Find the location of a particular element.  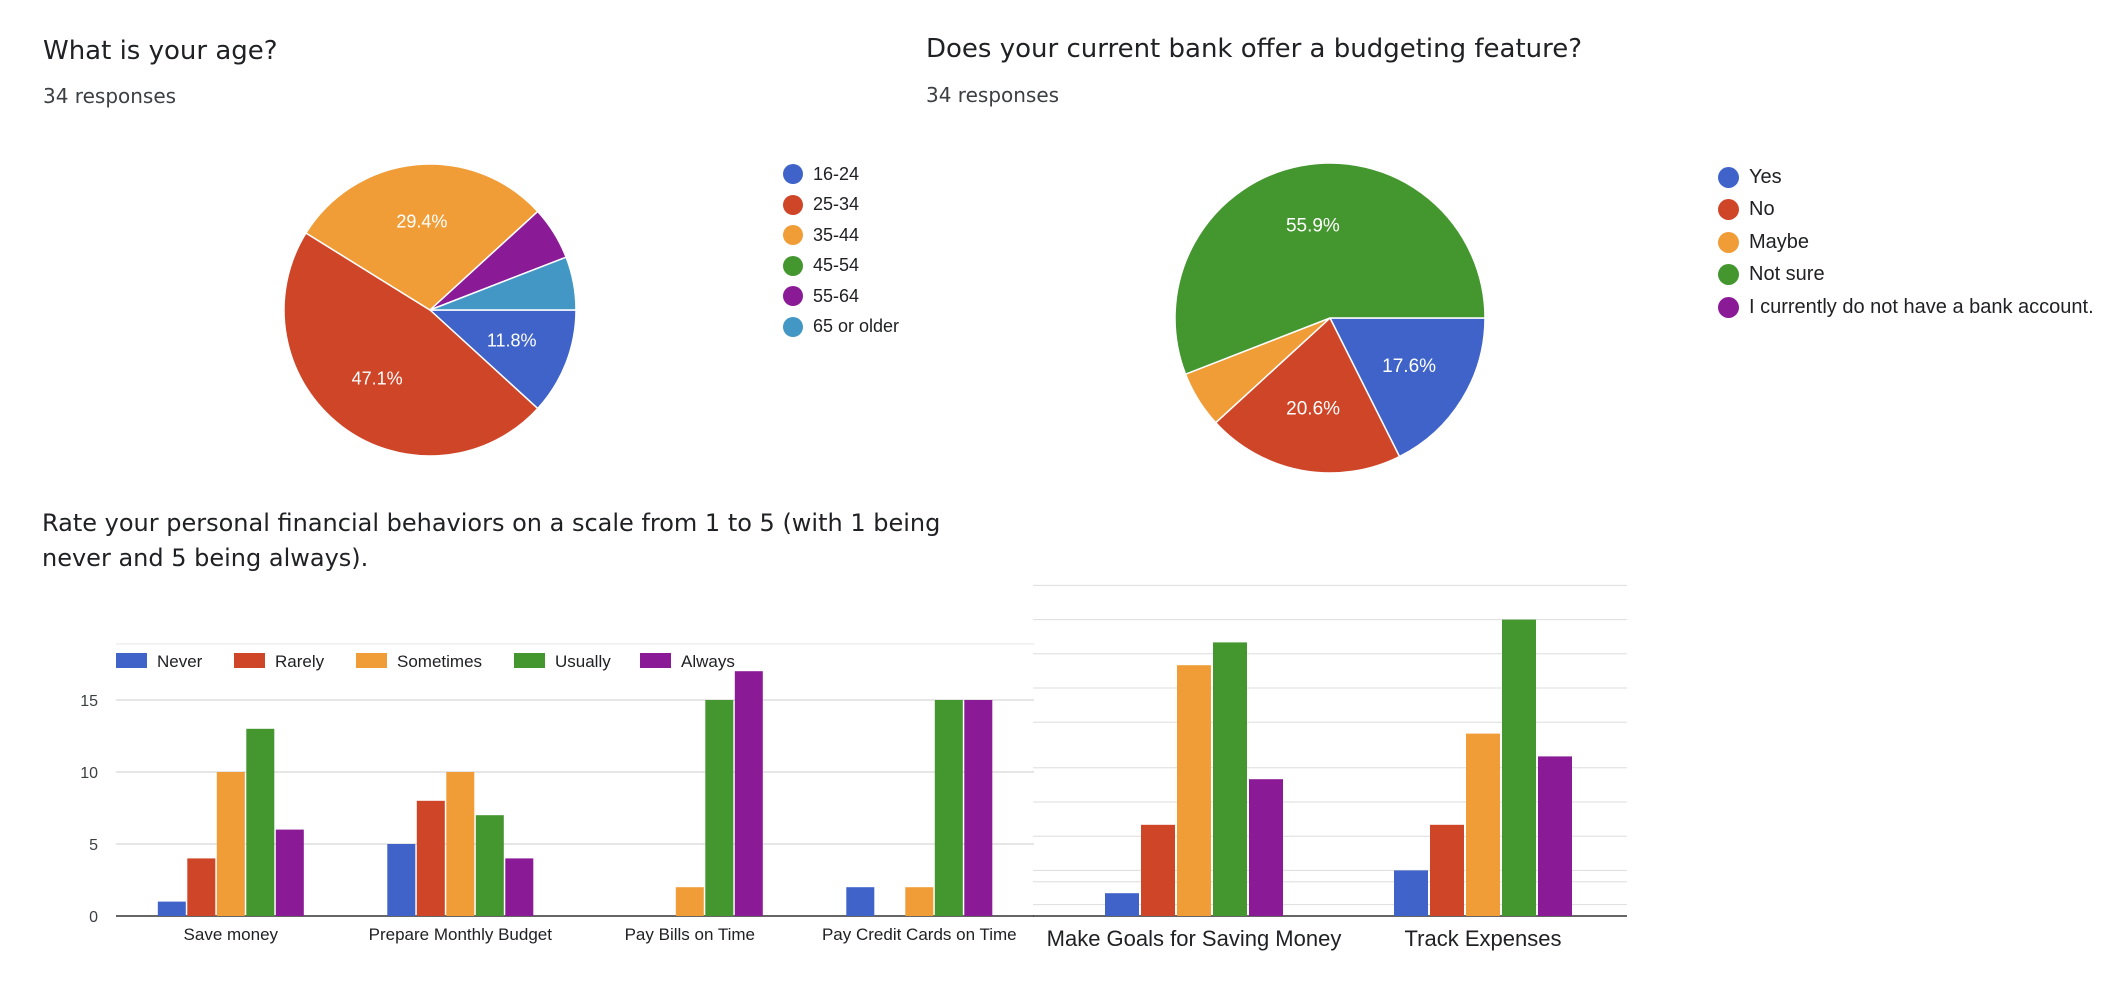

x-tick-label: Track Expenses is located at coordinates (1483, 938).